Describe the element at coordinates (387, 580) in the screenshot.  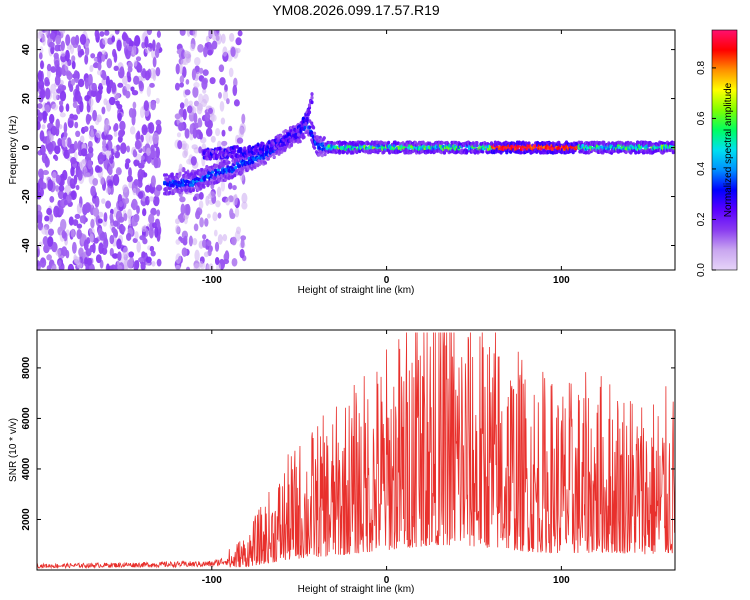
I see `x-tick-label: 0` at that location.